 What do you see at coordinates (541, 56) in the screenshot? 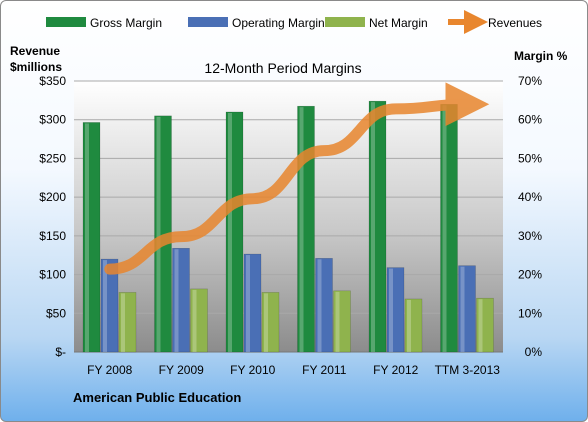
I see `y-right-label: Margin %` at bounding box center [541, 56].